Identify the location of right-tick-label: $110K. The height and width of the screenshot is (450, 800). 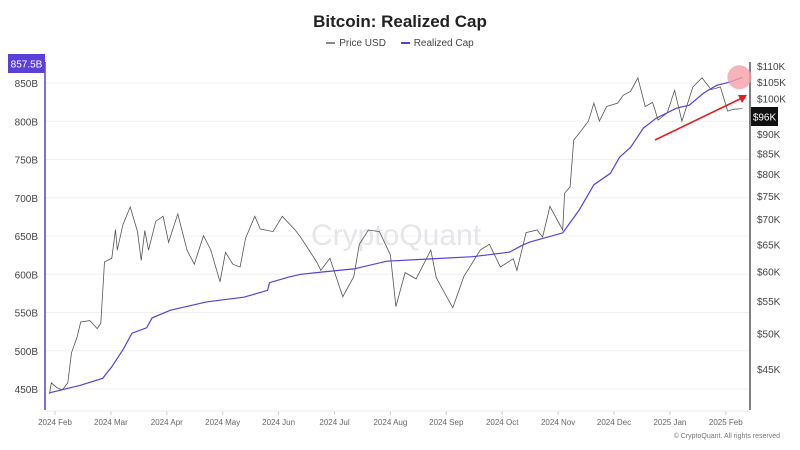
(771, 67).